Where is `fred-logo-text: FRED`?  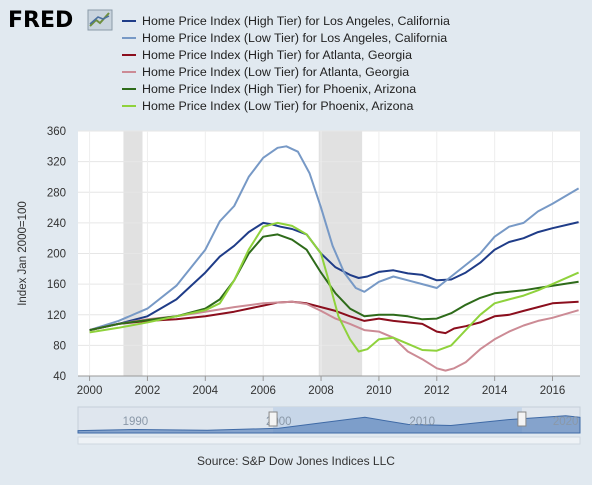
fred-logo-text: FRED is located at coordinates (40, 20).